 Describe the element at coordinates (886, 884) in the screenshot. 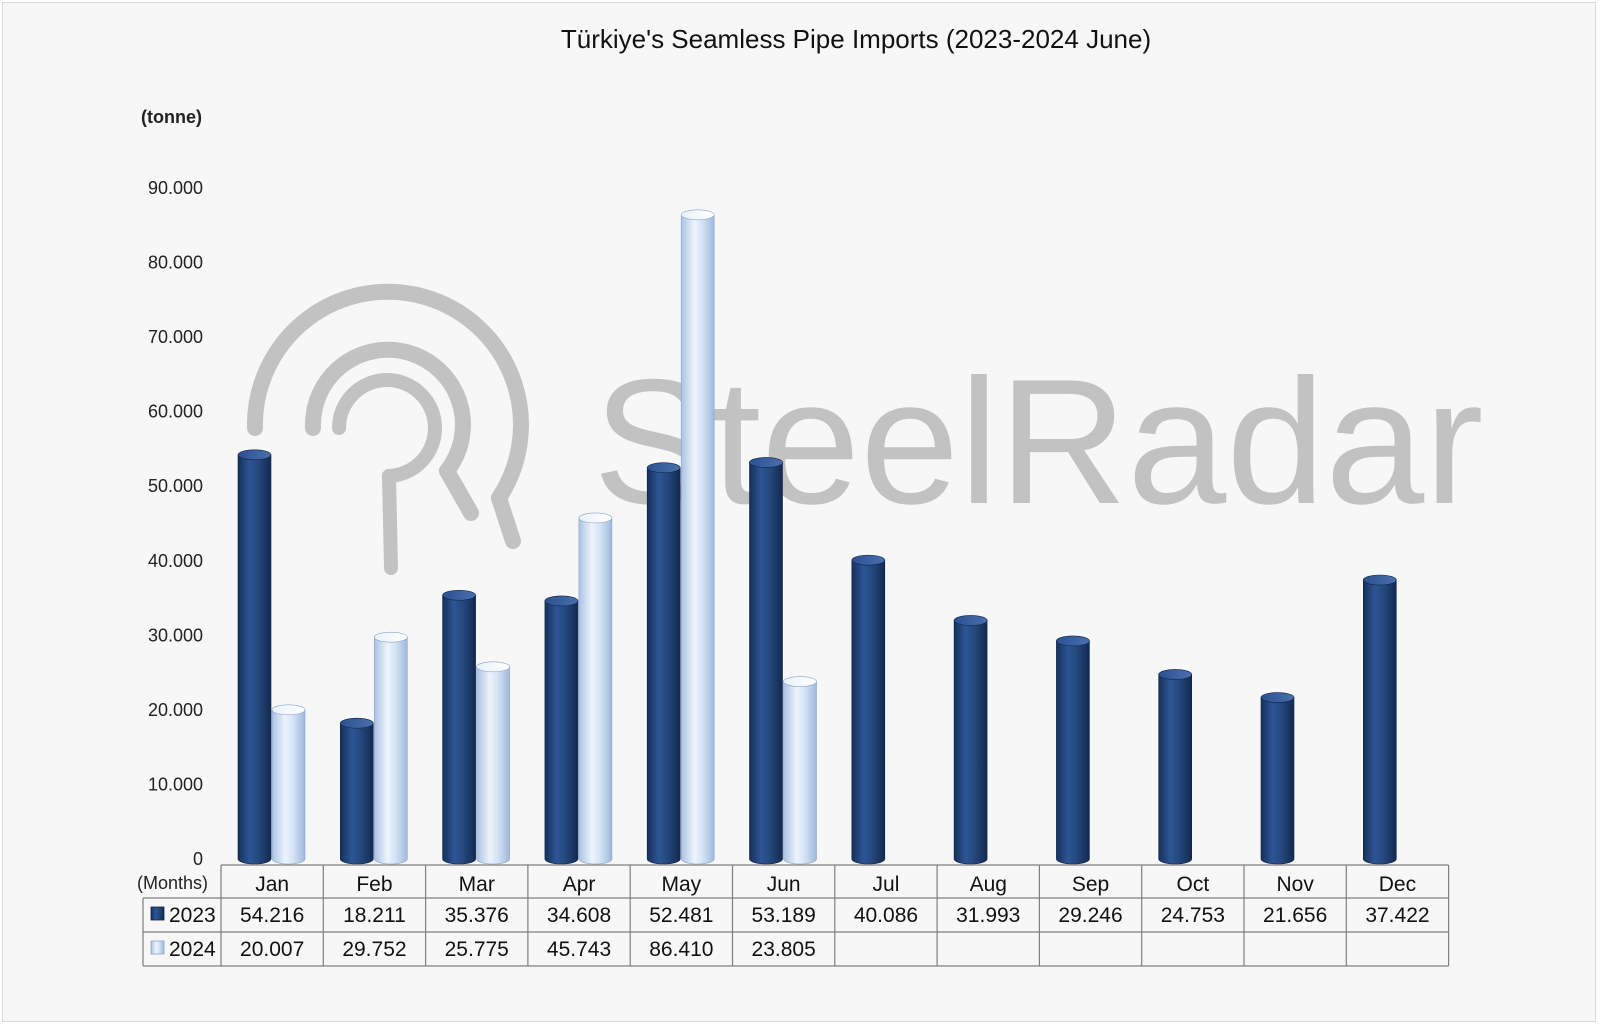

I see `category-label: Jul` at that location.